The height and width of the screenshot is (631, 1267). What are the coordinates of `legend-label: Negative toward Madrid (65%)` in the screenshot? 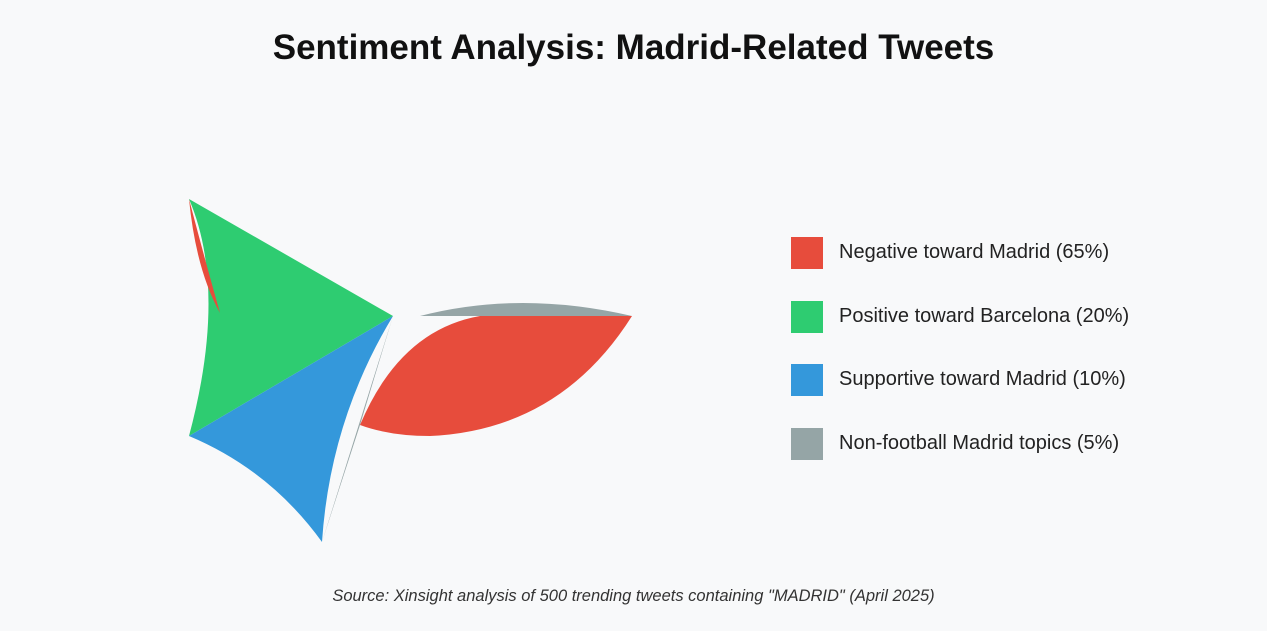 It's located at (974, 252).